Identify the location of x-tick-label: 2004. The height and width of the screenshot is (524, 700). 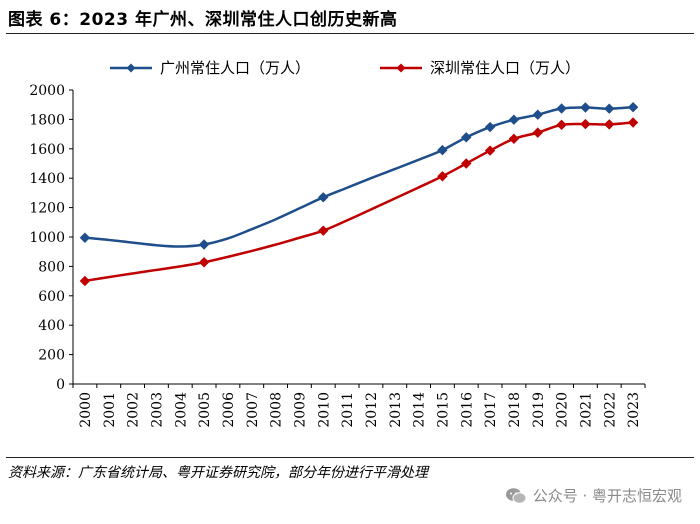
(181, 410).